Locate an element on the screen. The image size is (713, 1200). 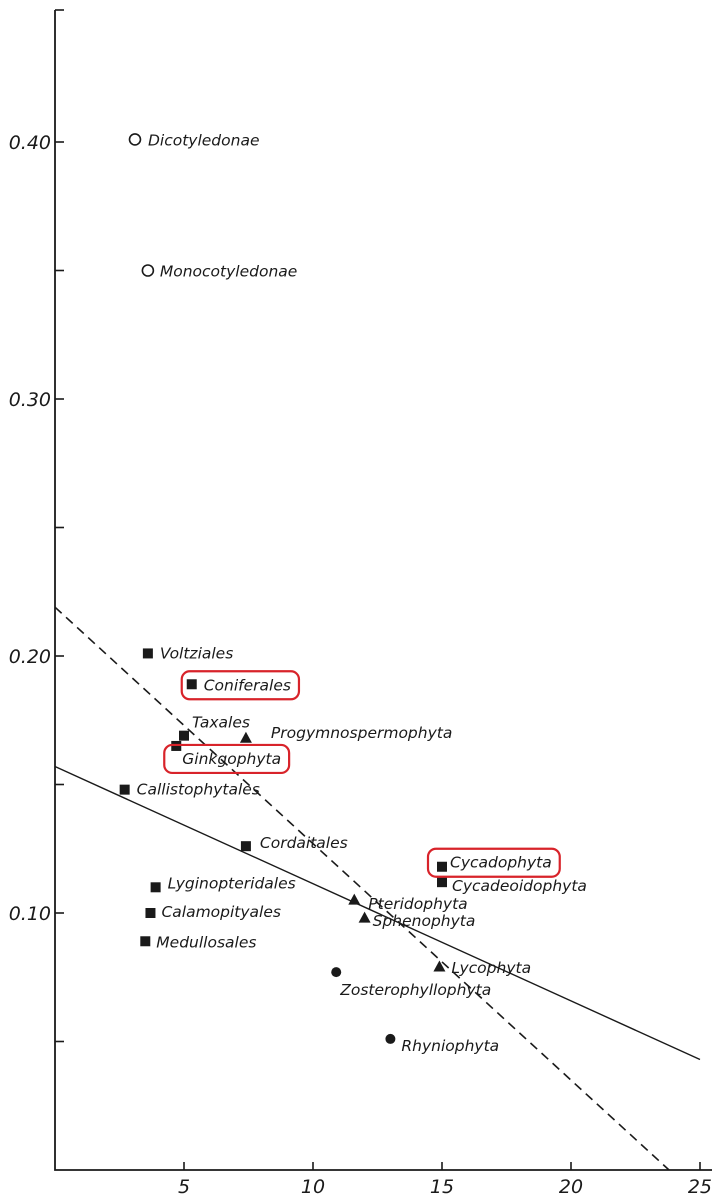
label-zosterophyllophyta: Zosterophyllophyta is located at coordinates (415, 990).